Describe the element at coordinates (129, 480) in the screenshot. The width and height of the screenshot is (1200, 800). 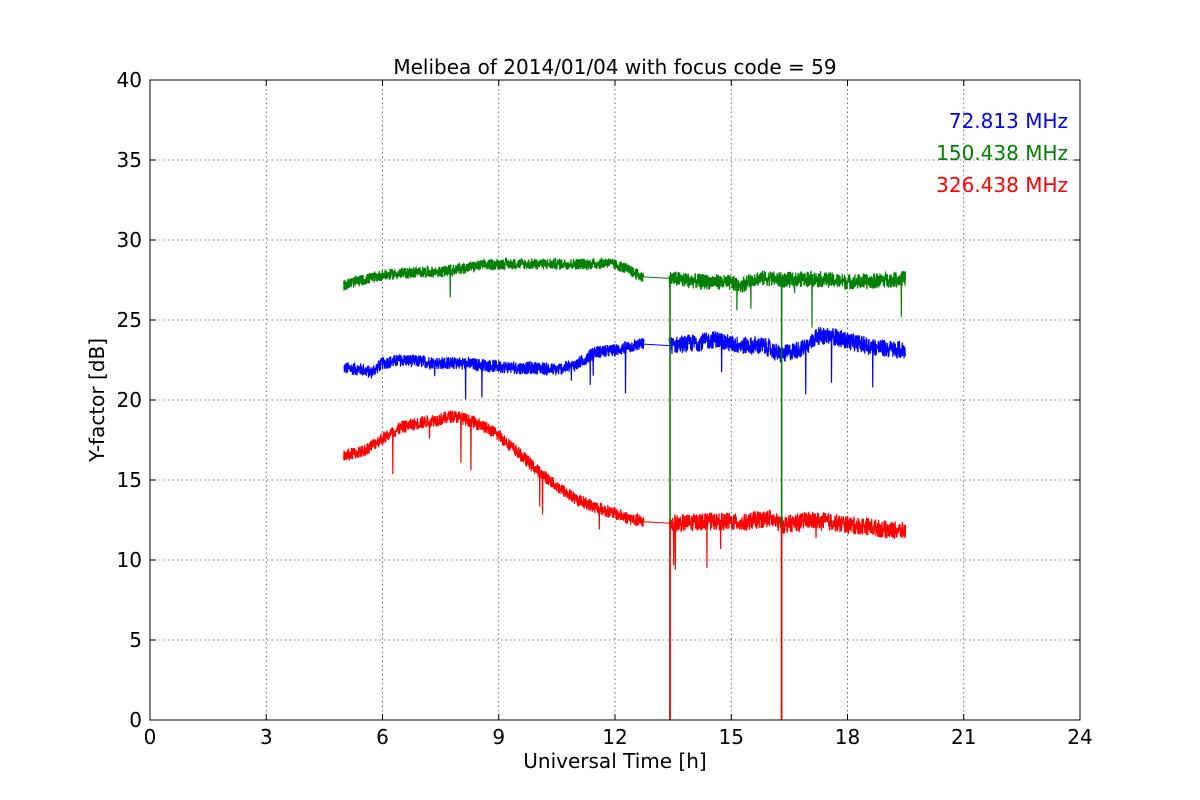
I see `y-tick-label: 15` at that location.